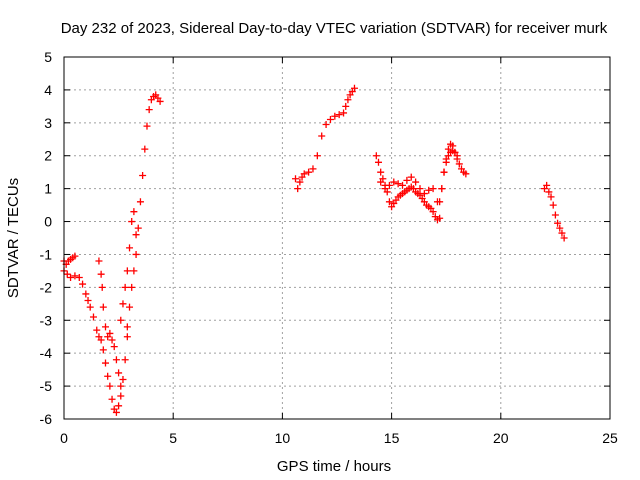  I want to click on y-tick-label: 3, so click(48, 123).